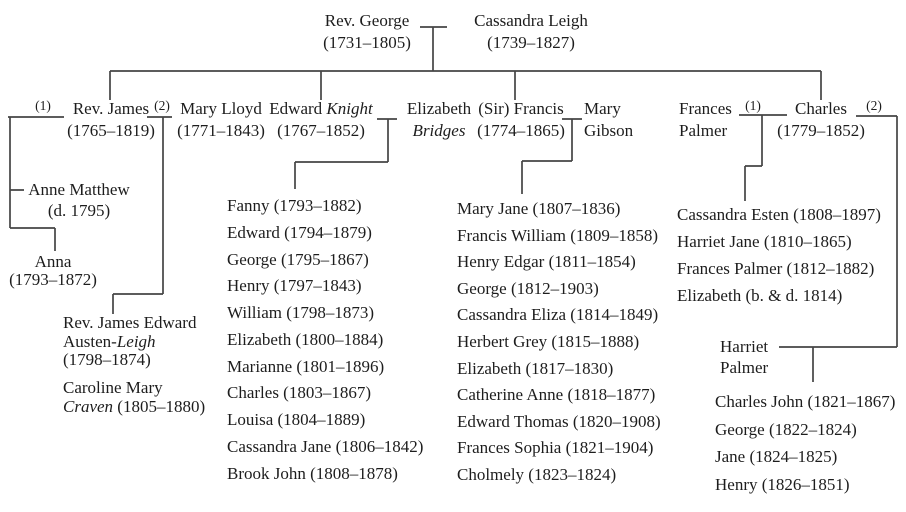  I want to click on child-entry: Louisa (1804–1889), so click(296, 419).